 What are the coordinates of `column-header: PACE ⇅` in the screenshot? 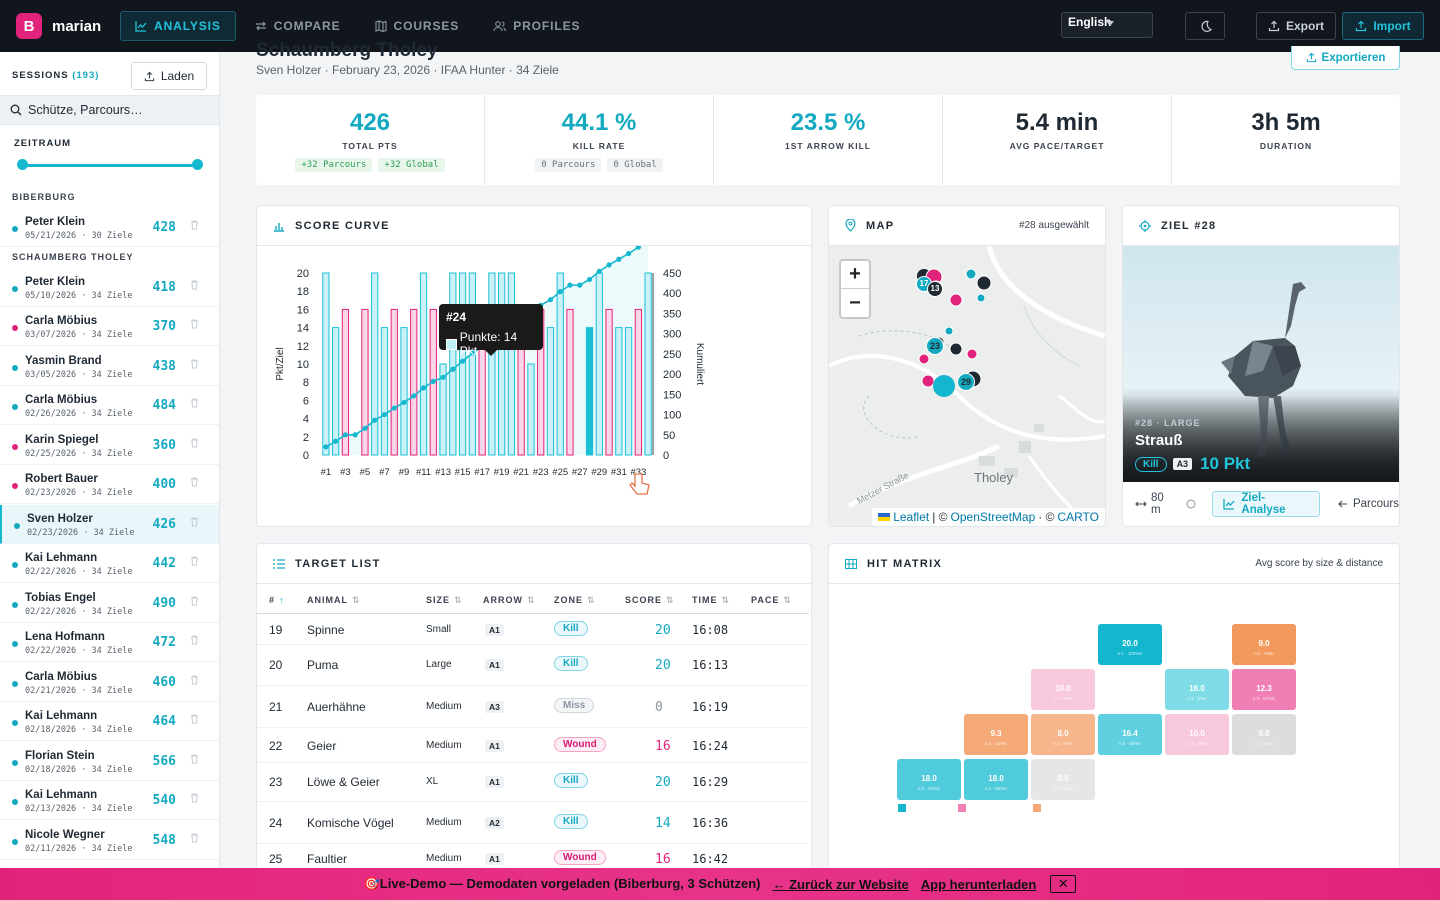 It's located at (771, 600).